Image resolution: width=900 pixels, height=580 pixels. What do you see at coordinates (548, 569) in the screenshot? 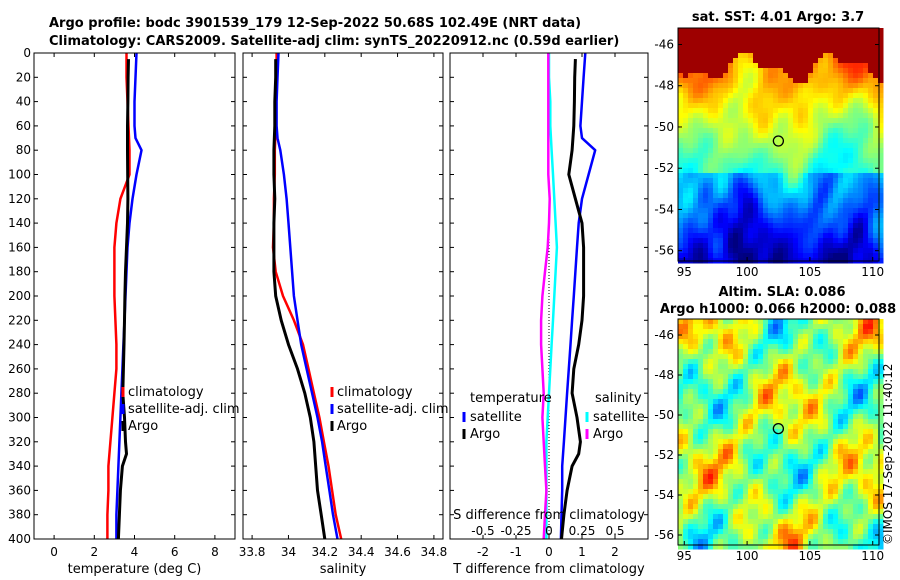
I see `x-axis-label: T difference from climatology` at bounding box center [548, 569].